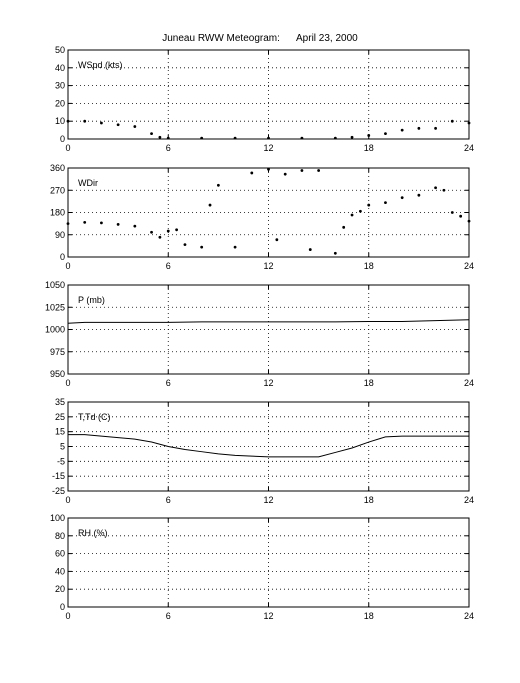 The image size is (520, 683). I want to click on y-tick-label: 360, so click(57, 168).